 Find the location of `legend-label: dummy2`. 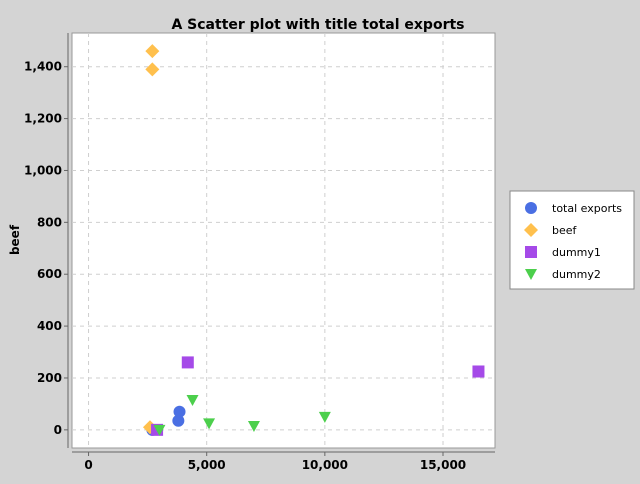

legend-label: dummy2 is located at coordinates (576, 274).